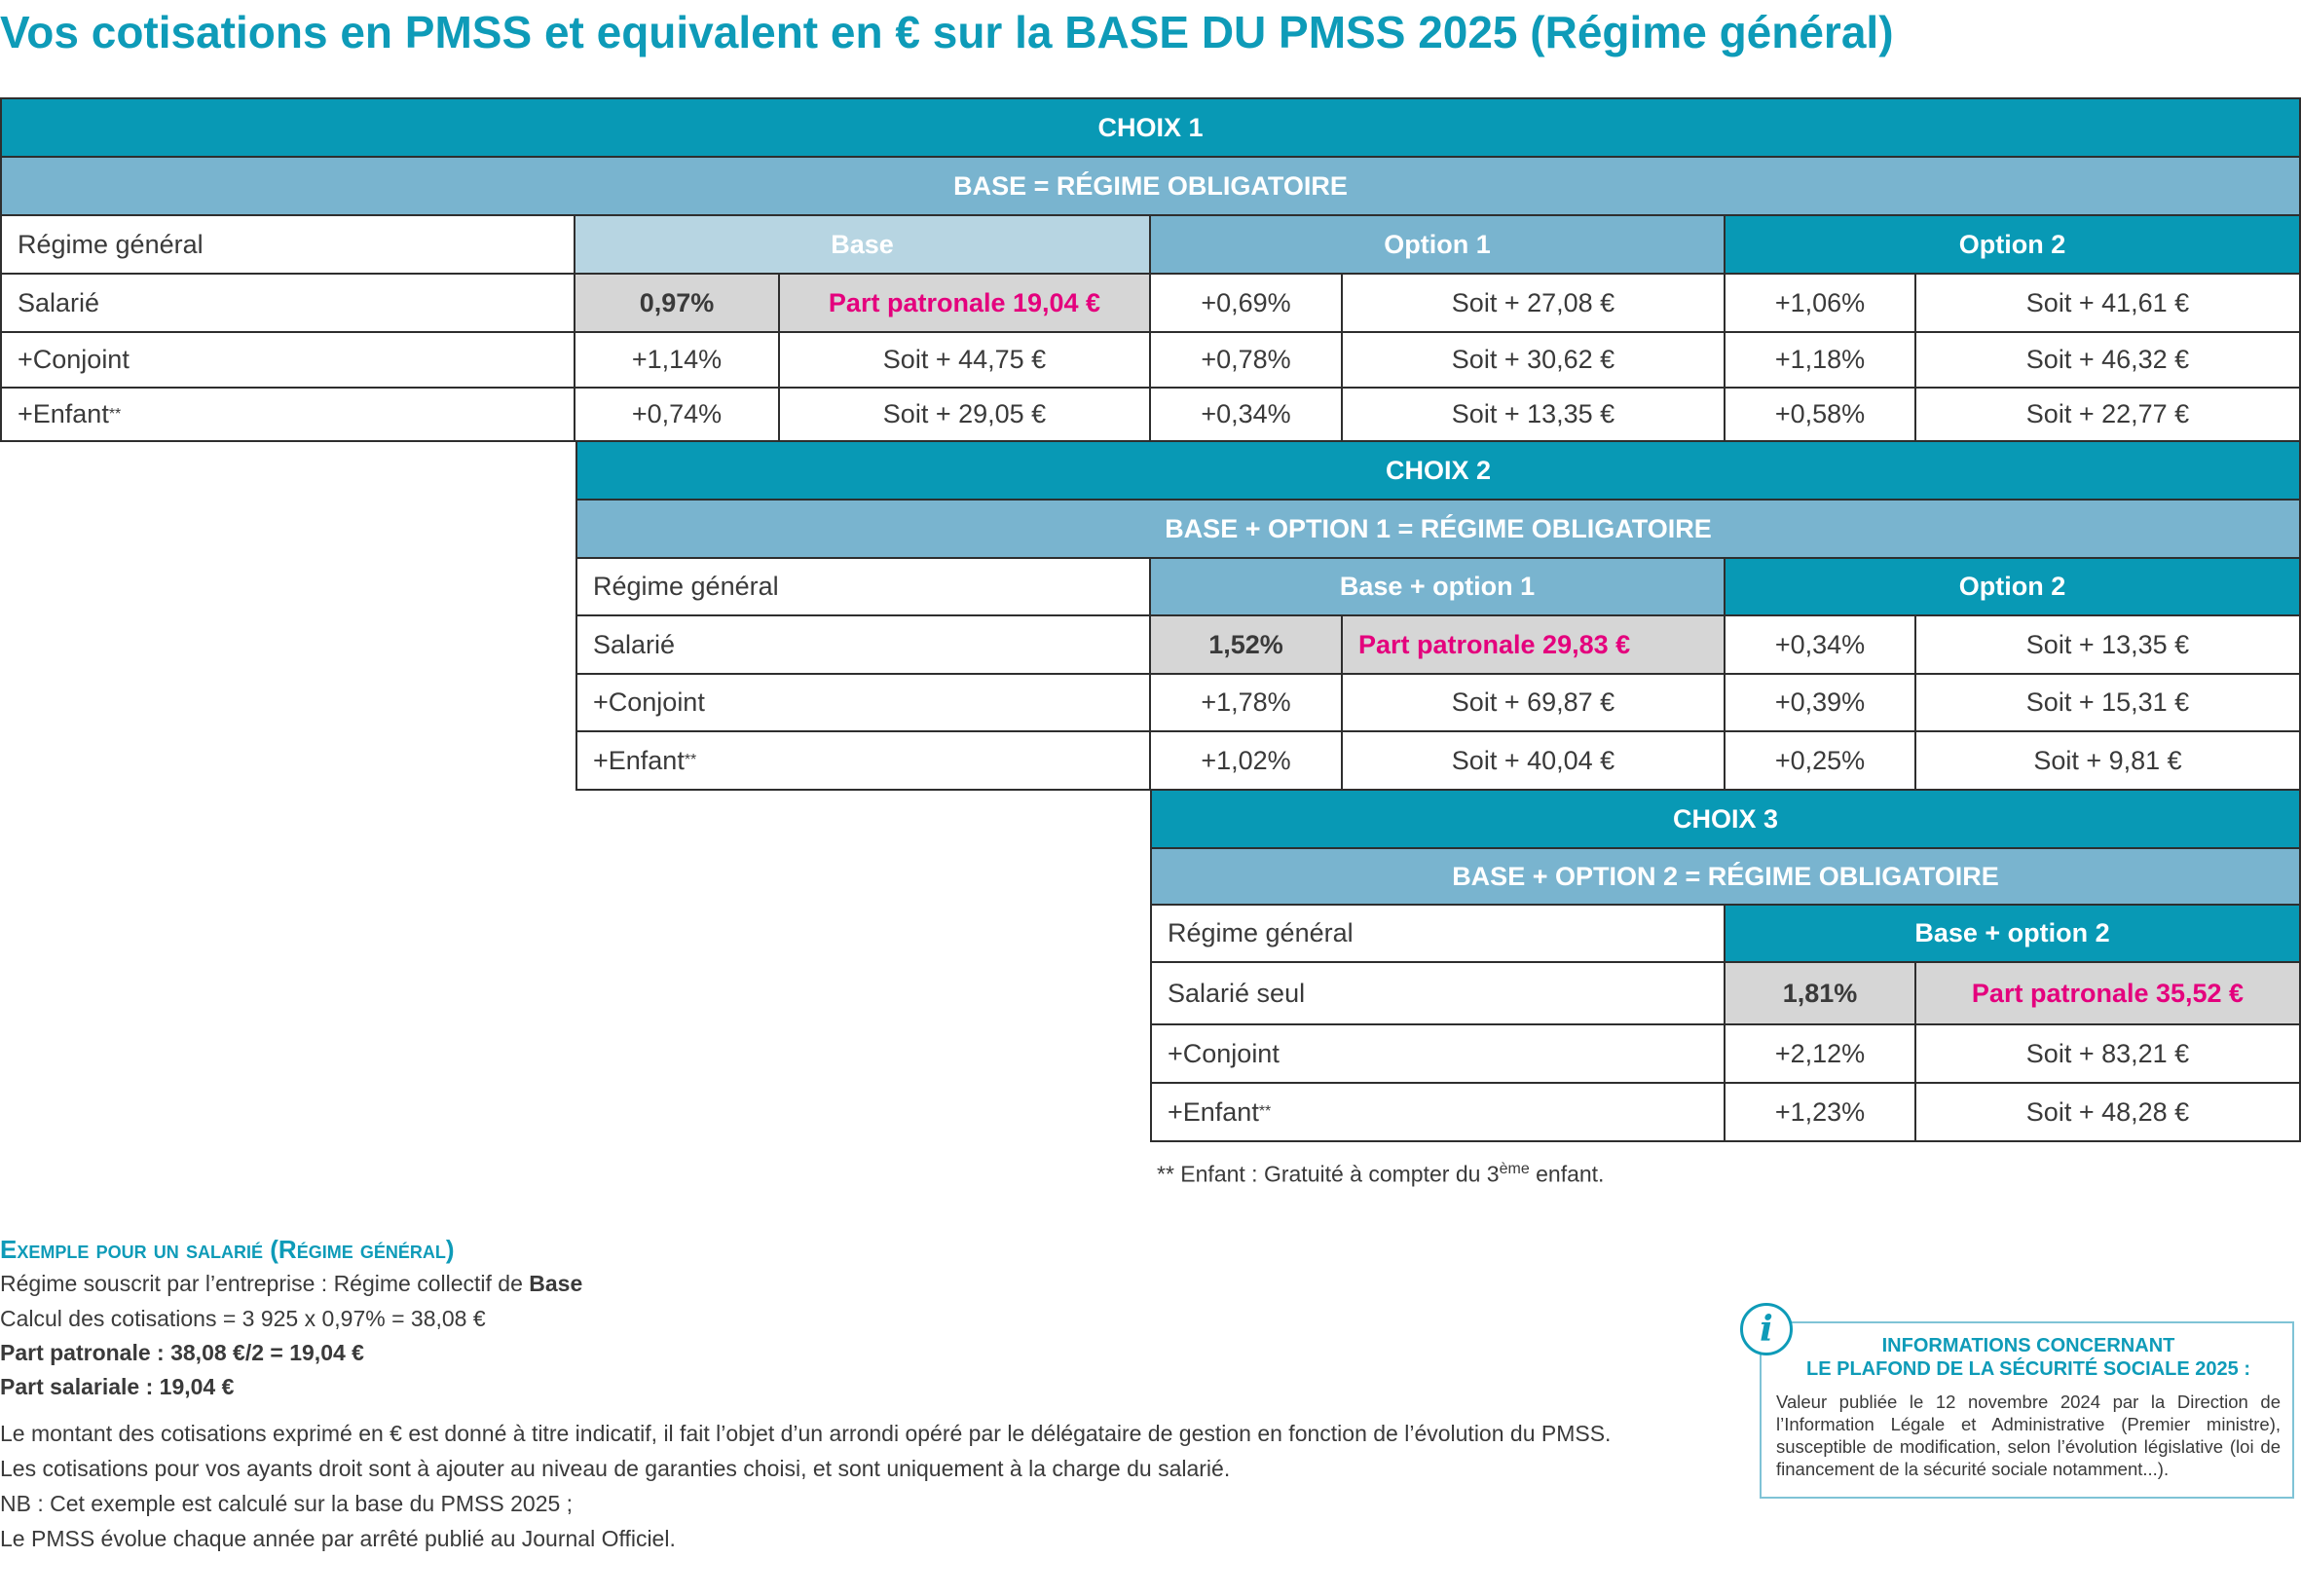 The height and width of the screenshot is (1596, 2301). I want to click on base-rate: +0,74%, so click(677, 415).